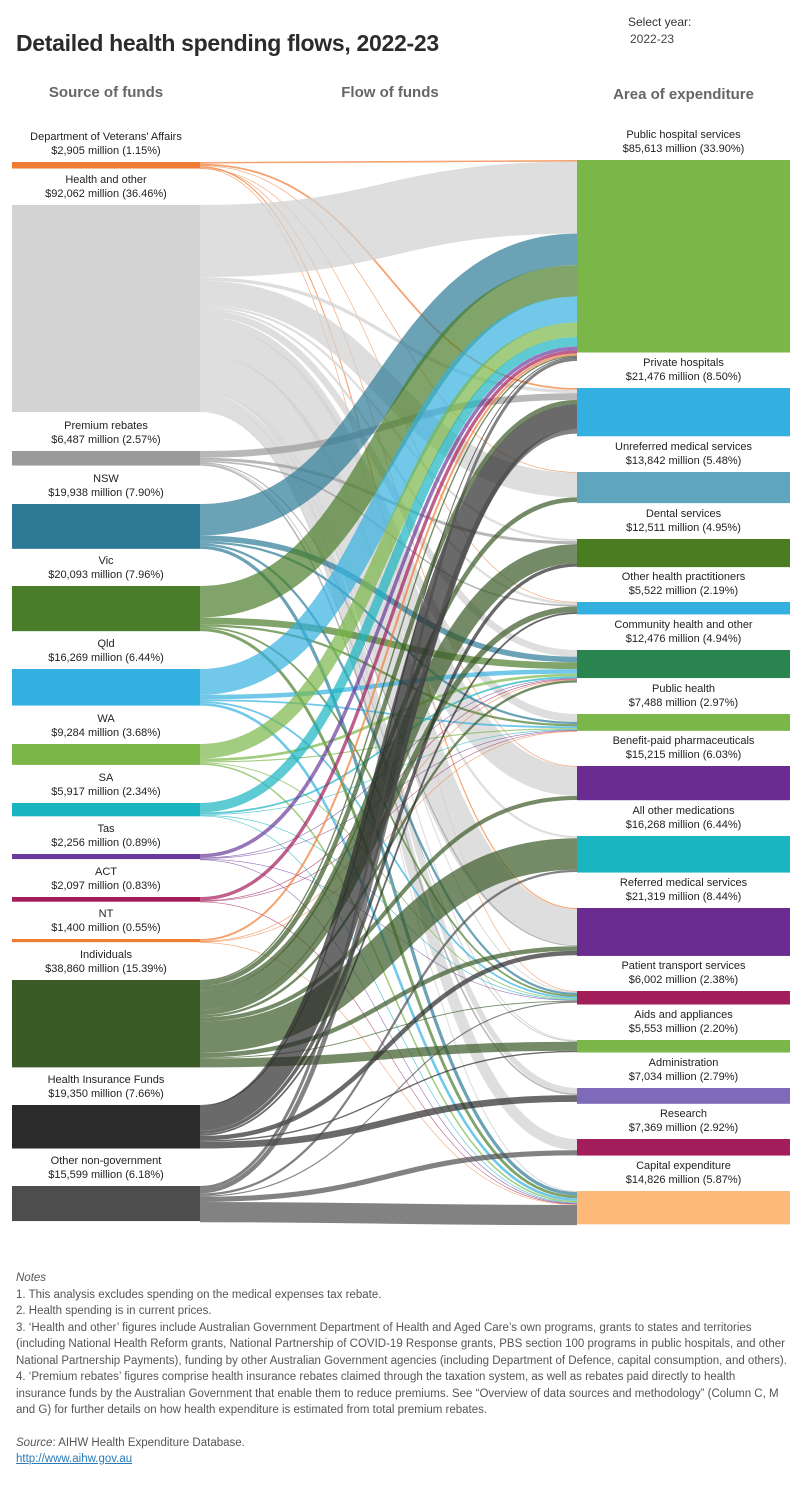  What do you see at coordinates (683, 897) in the screenshot?
I see `target-node-value: $21,319 million (8.44%)` at bounding box center [683, 897].